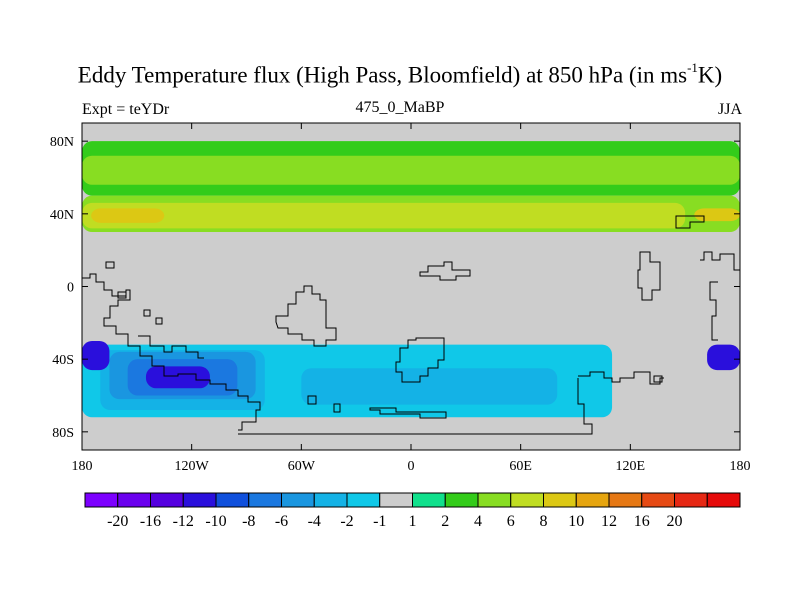 The height and width of the screenshot is (600, 800). What do you see at coordinates (281, 521) in the screenshot?
I see `colorbar-label: -6` at bounding box center [281, 521].